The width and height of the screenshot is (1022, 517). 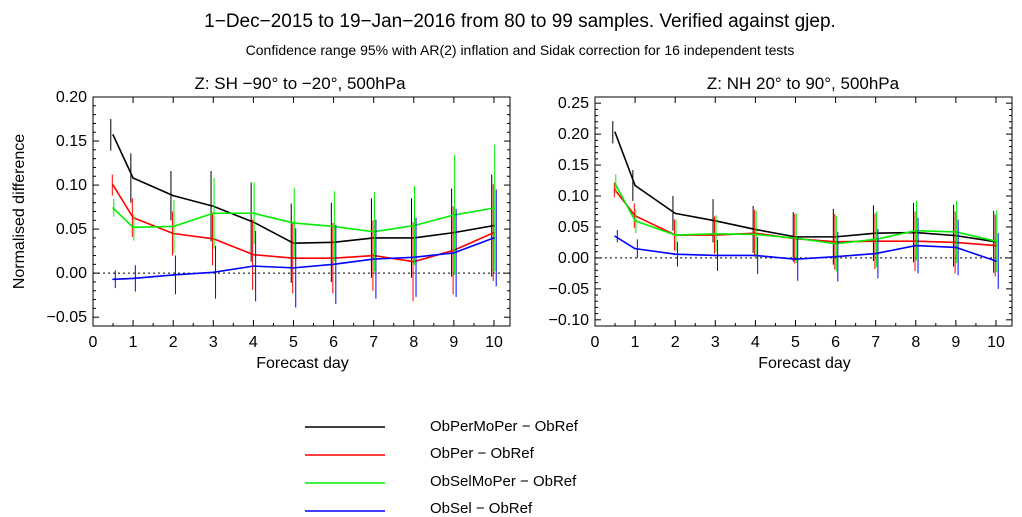 What do you see at coordinates (482, 453) in the screenshot?
I see `legend-label-obper: ObPer − ObRef` at bounding box center [482, 453].